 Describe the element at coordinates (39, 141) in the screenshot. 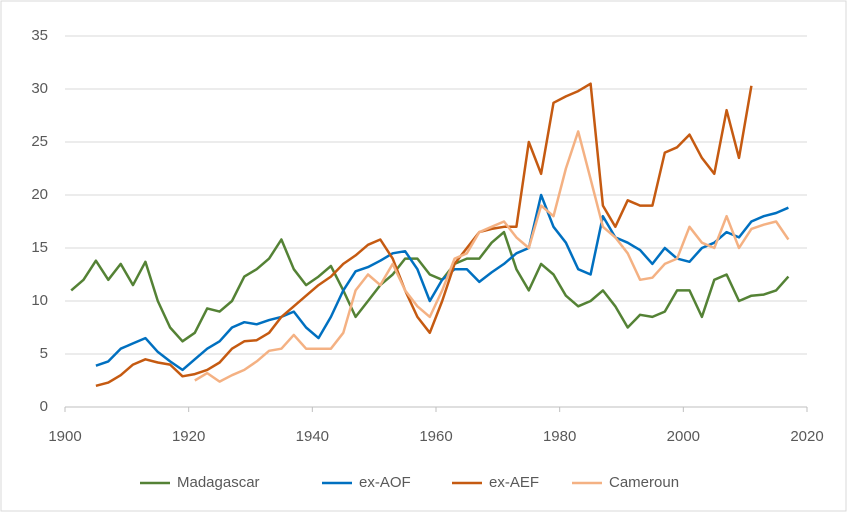

I see `y-tick-label: 25` at that location.